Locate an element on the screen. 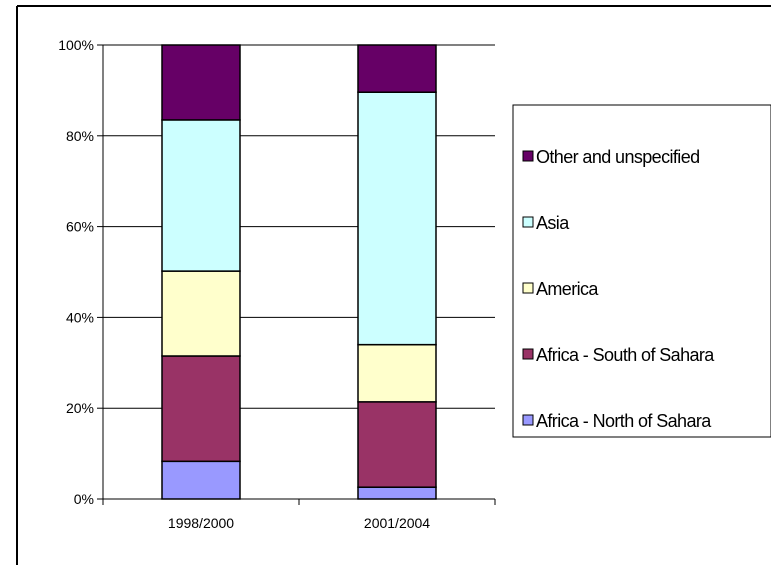 The width and height of the screenshot is (771, 565). y-tick-label: 60% is located at coordinates (80, 227).